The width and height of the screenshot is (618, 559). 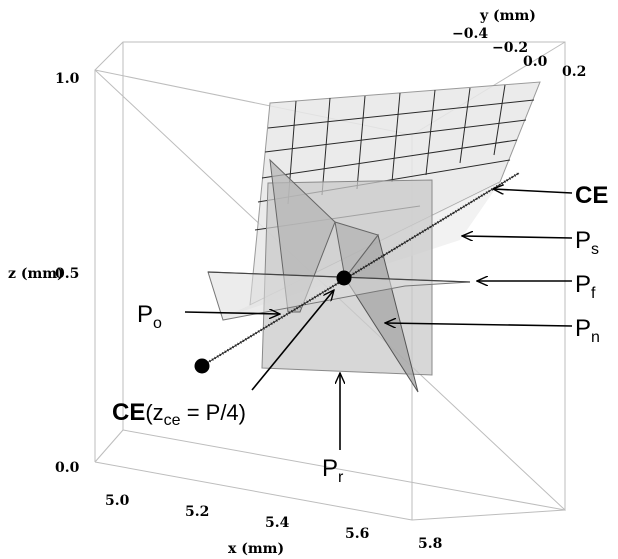 What do you see at coordinates (591, 195) in the screenshot?
I see `ce-label: CE` at bounding box center [591, 195].